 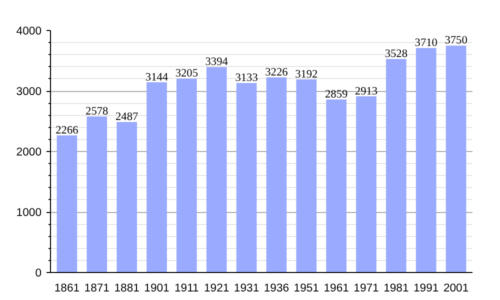 I want to click on x-tick-label: 2001, so click(x=456, y=288).